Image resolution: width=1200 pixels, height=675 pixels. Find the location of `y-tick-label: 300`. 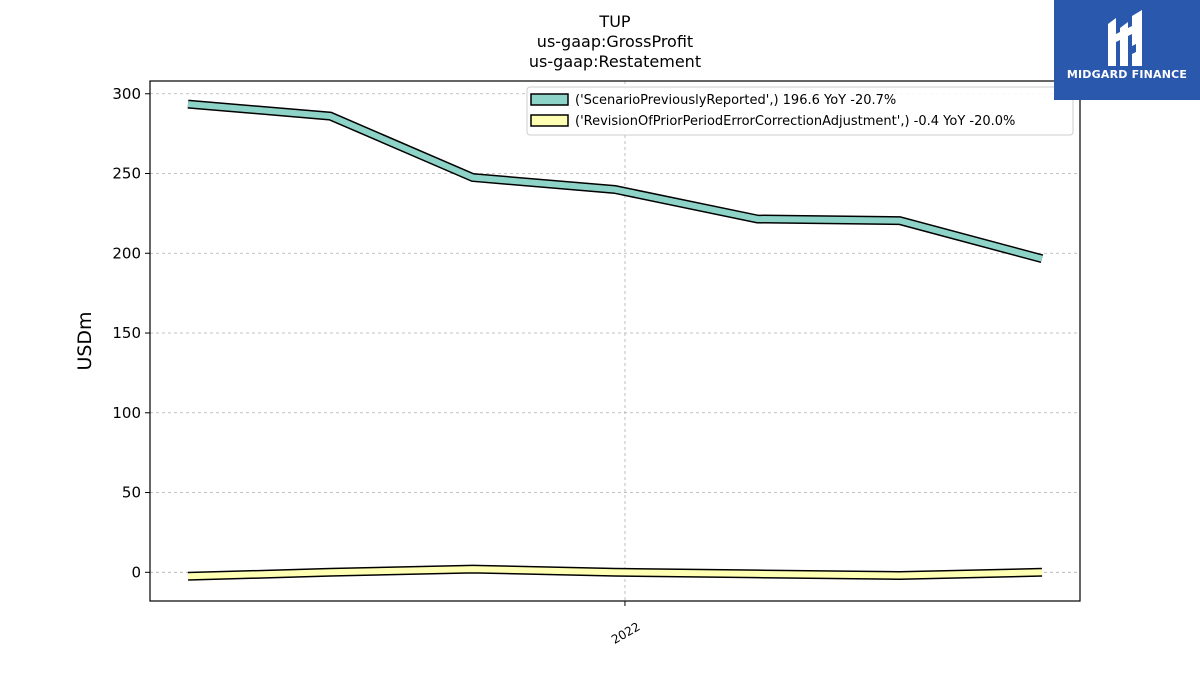

y-tick-label: 300 is located at coordinates (126, 94).